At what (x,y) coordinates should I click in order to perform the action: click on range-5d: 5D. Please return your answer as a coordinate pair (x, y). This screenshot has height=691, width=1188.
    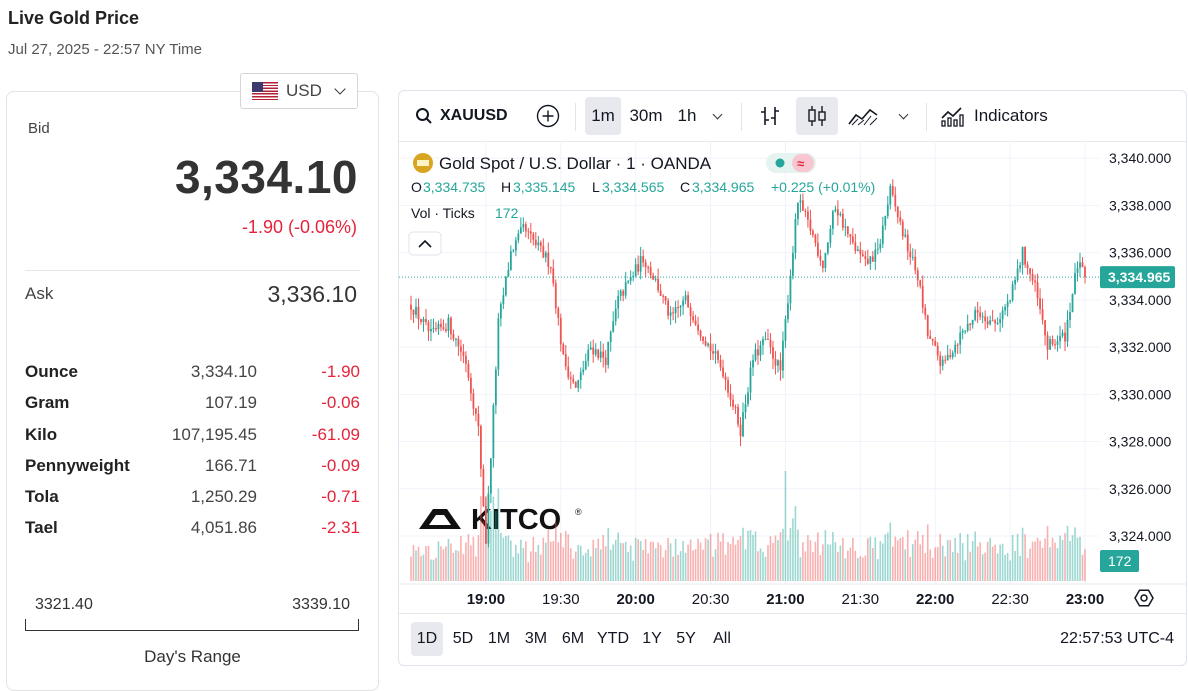
    Looking at the image, I should click on (463, 638).